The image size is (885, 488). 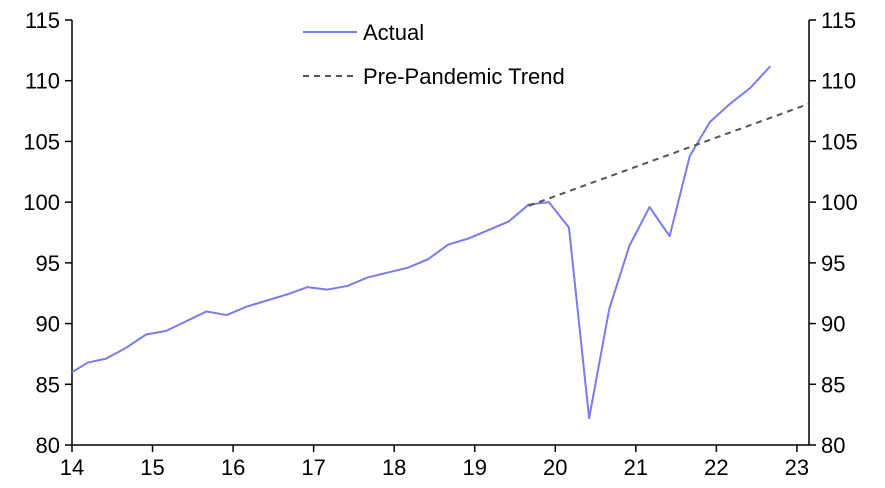 I want to click on y-tick-label-left: 115, so click(x=42, y=20).